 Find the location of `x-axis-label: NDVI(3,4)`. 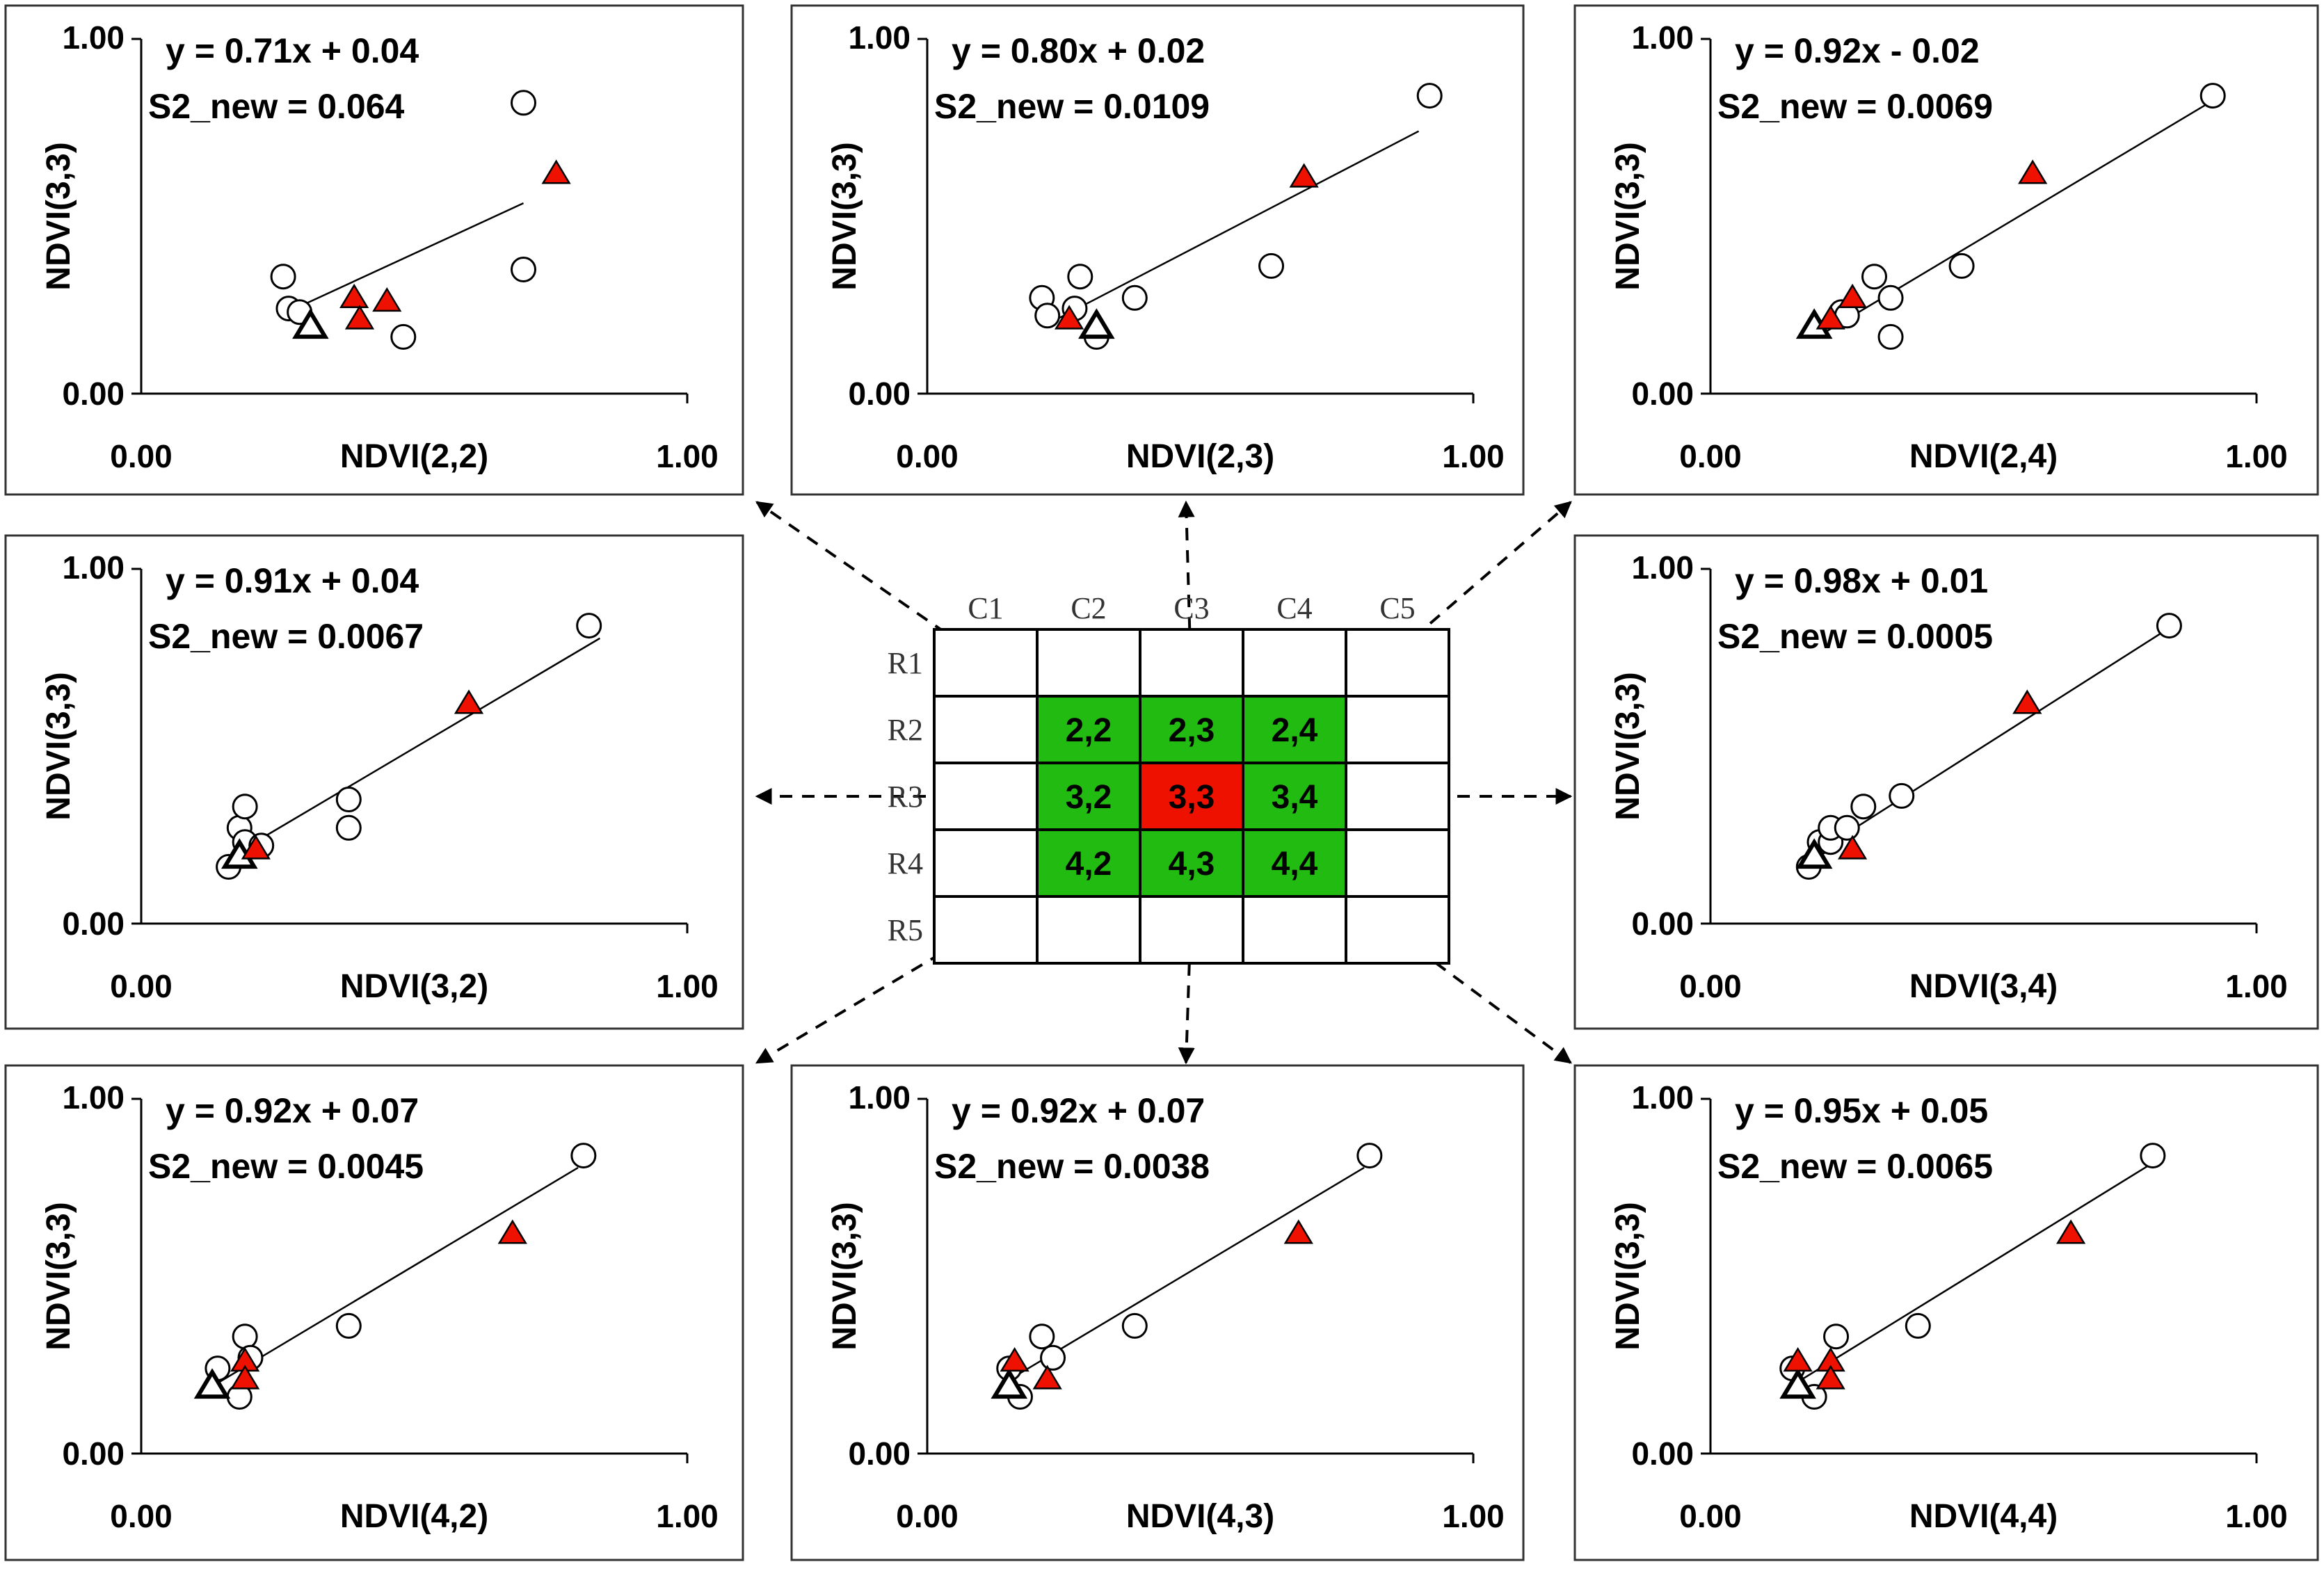

x-axis-label: NDVI(3,4) is located at coordinates (1983, 987).